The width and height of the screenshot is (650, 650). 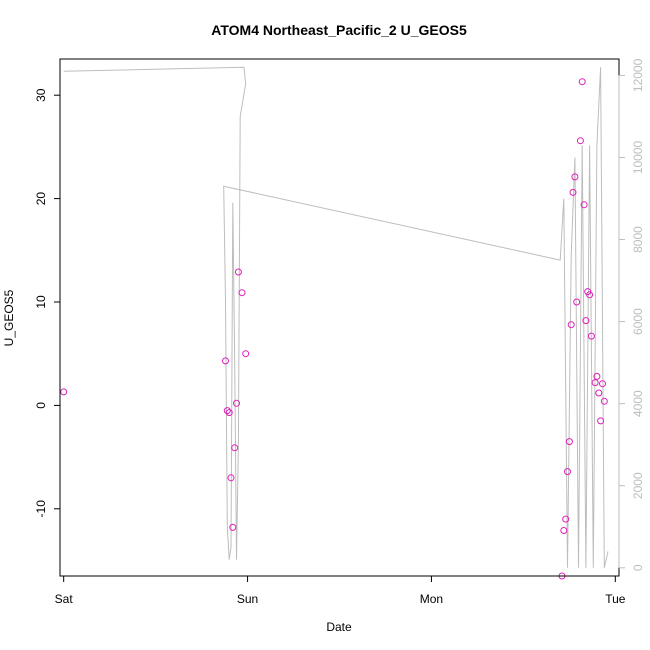 What do you see at coordinates (247, 599) in the screenshot?
I see `bottom-tick-label: Sun` at bounding box center [247, 599].